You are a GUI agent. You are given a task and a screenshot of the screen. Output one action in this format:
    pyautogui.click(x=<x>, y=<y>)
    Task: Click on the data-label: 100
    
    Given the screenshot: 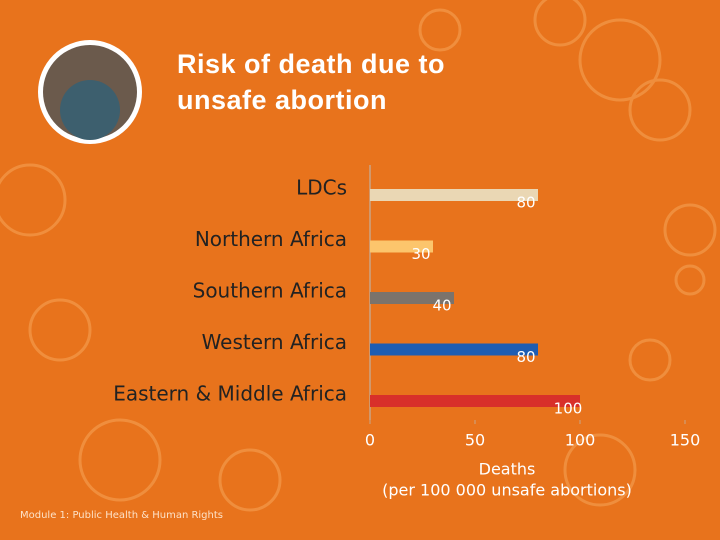 What is the action you would take?
    pyautogui.click(x=568, y=409)
    